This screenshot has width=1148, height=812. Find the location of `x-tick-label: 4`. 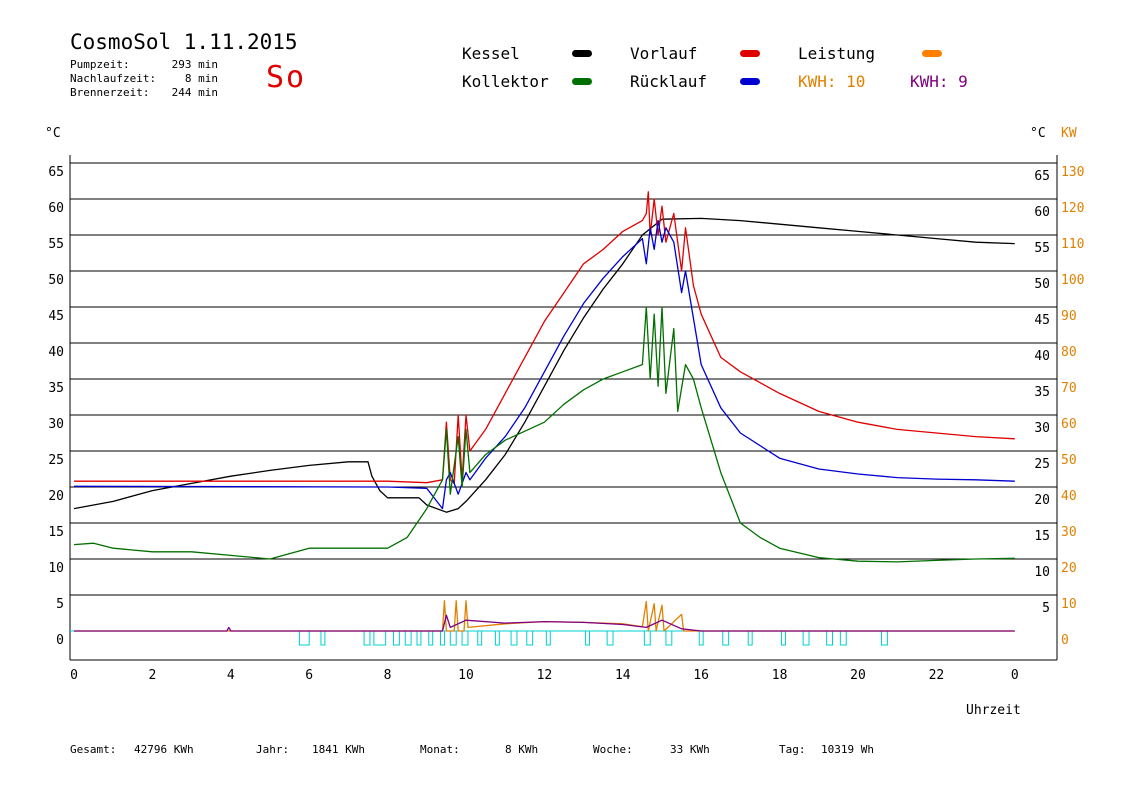

x-tick-label: 4 is located at coordinates (231, 675).